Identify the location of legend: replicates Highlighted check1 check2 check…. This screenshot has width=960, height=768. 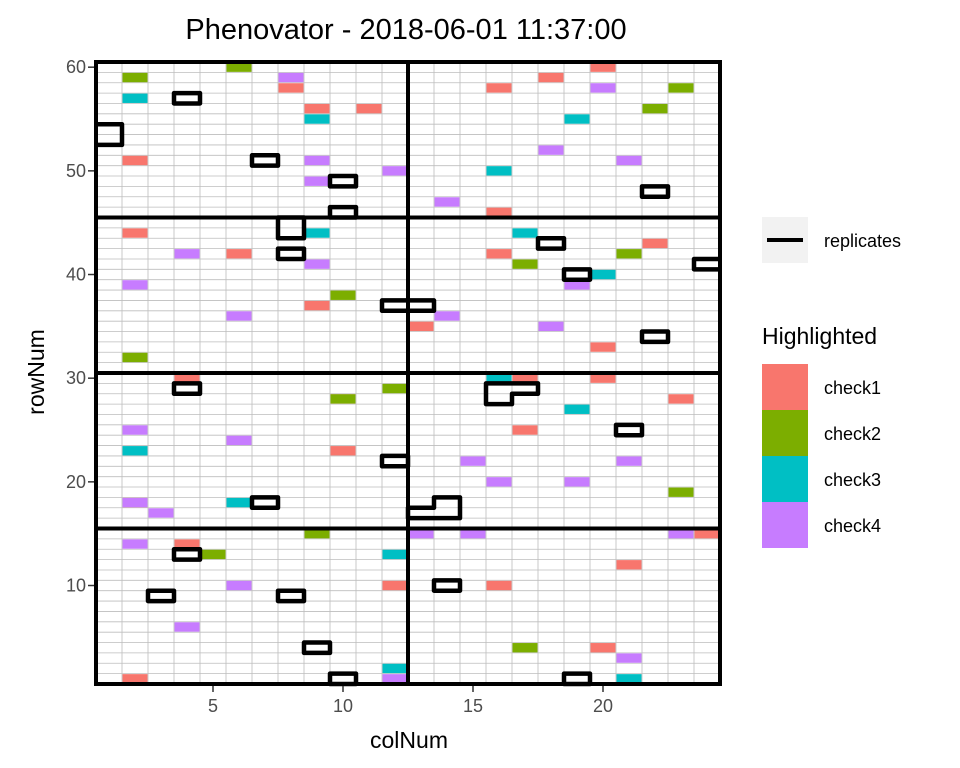
(831, 382).